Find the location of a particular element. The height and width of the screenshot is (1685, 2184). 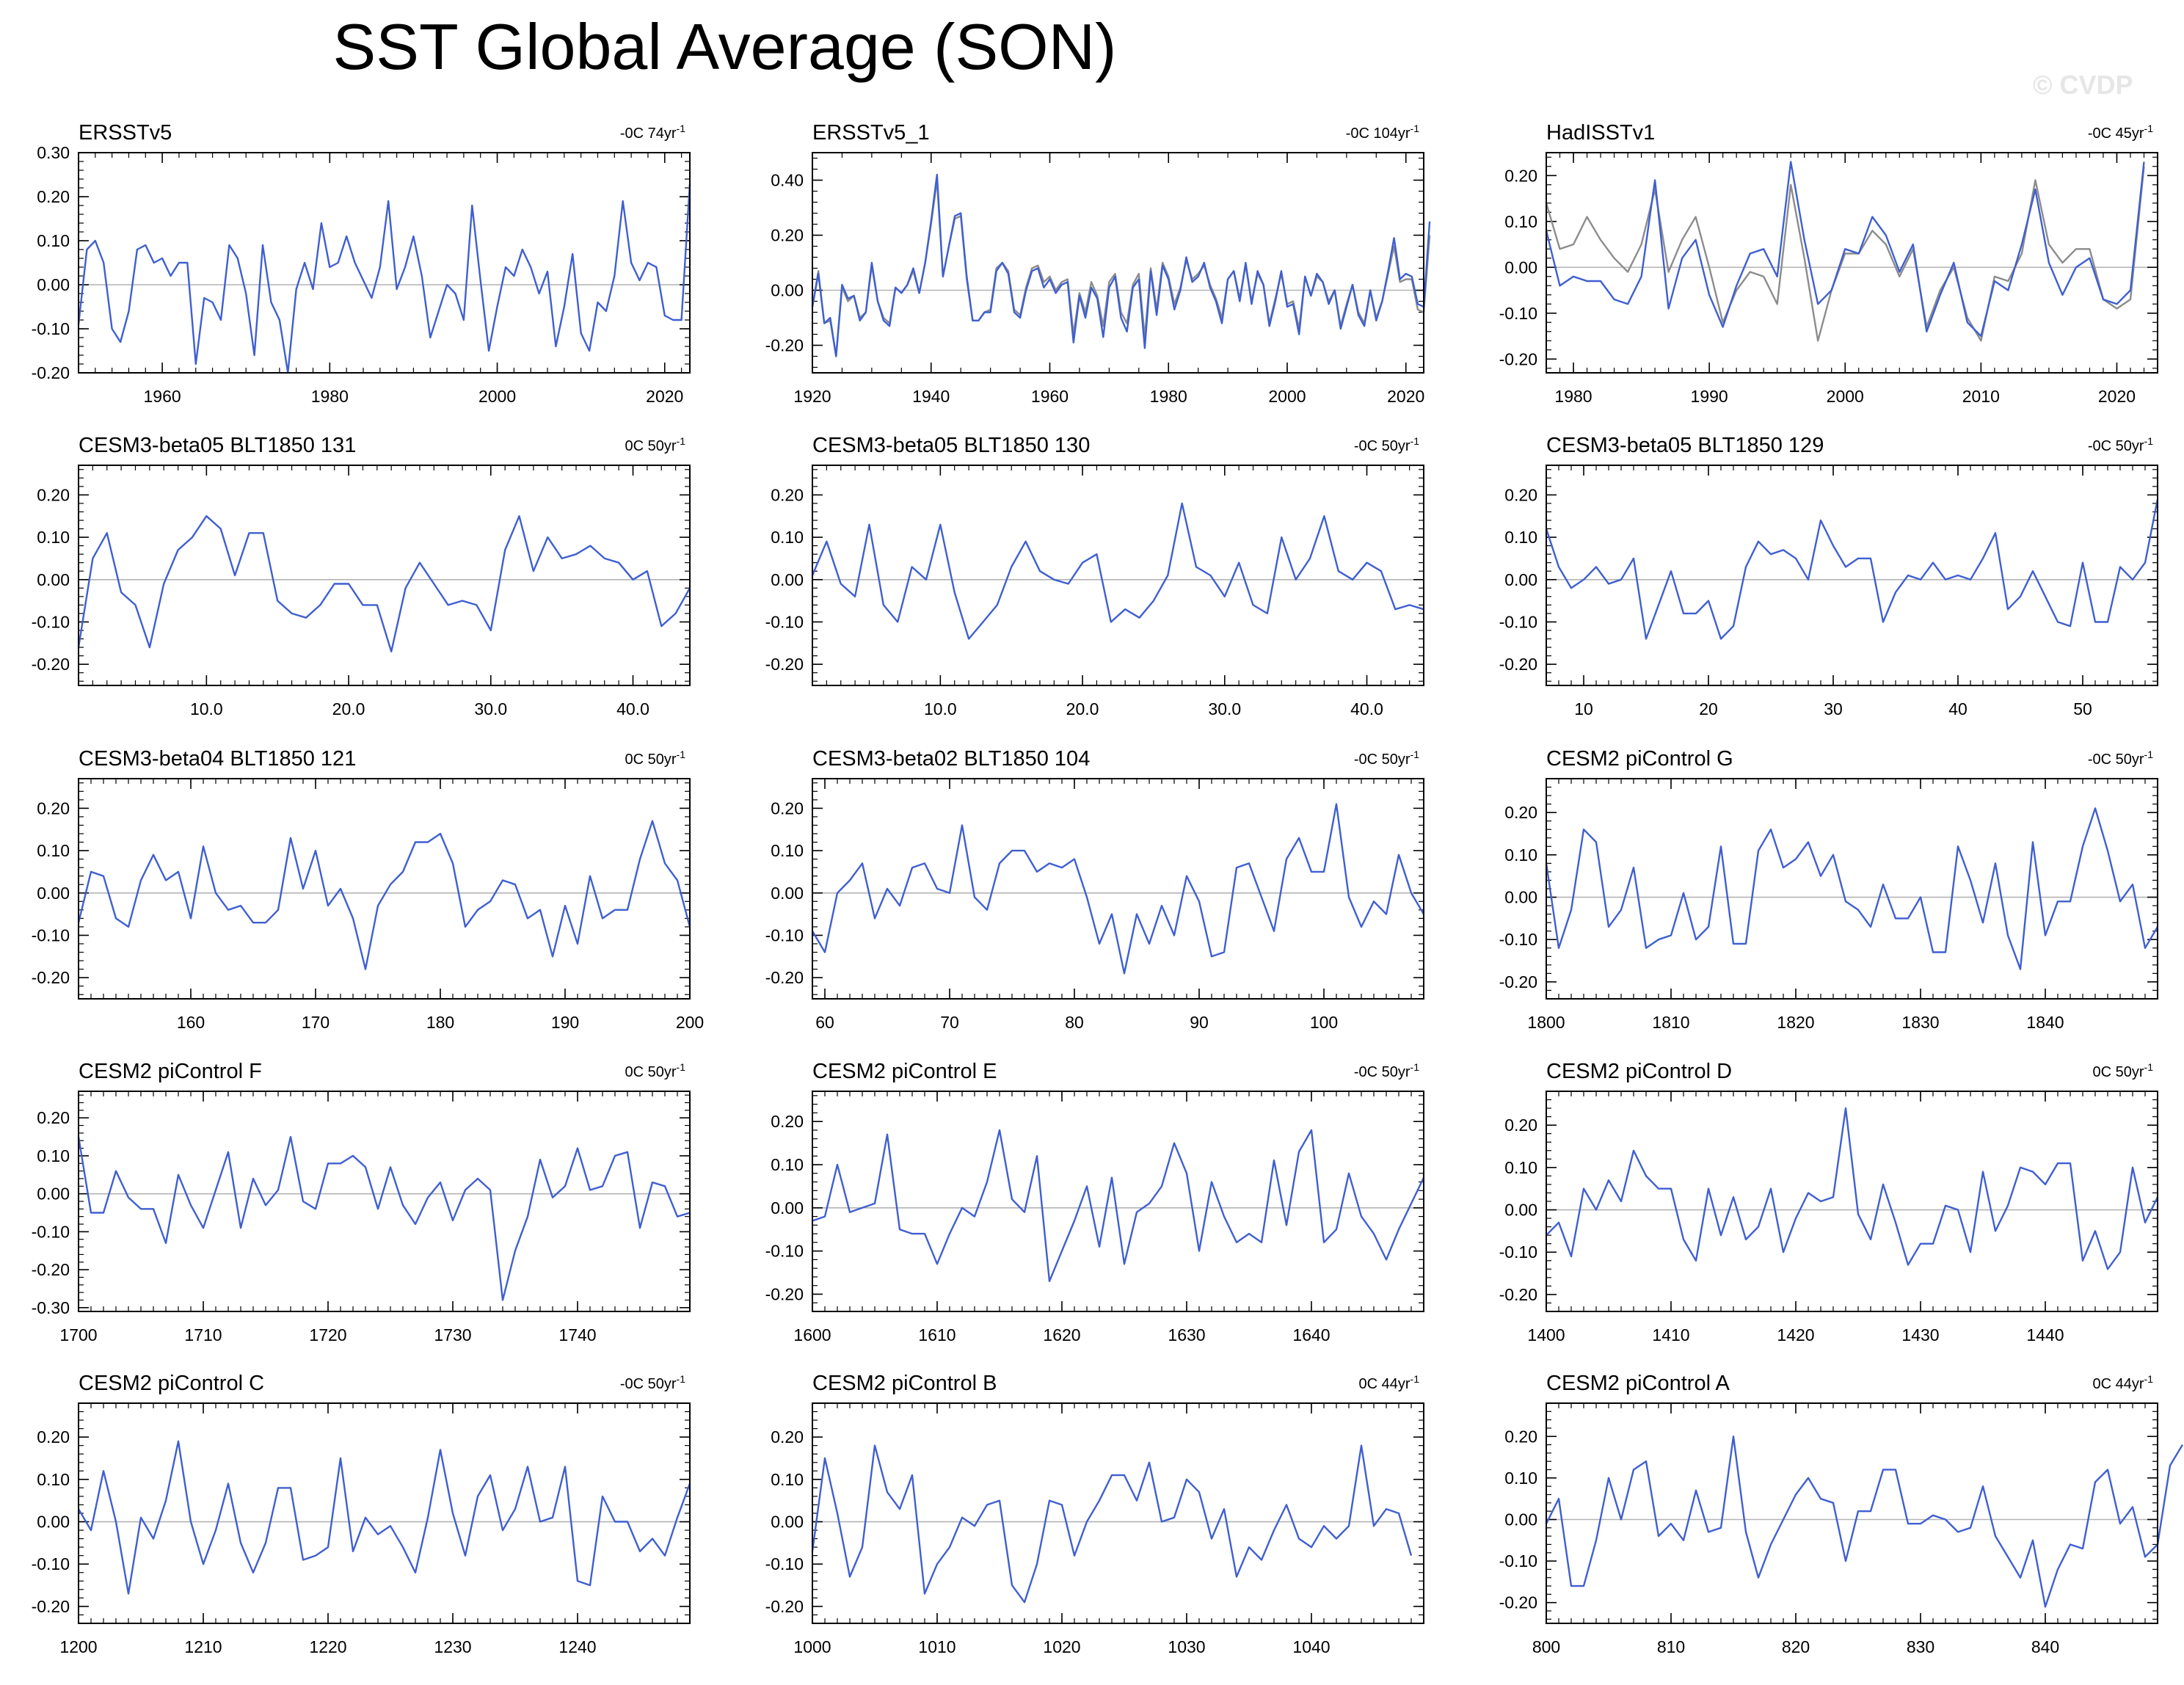

x-tick-label: 80 is located at coordinates (1074, 1023).